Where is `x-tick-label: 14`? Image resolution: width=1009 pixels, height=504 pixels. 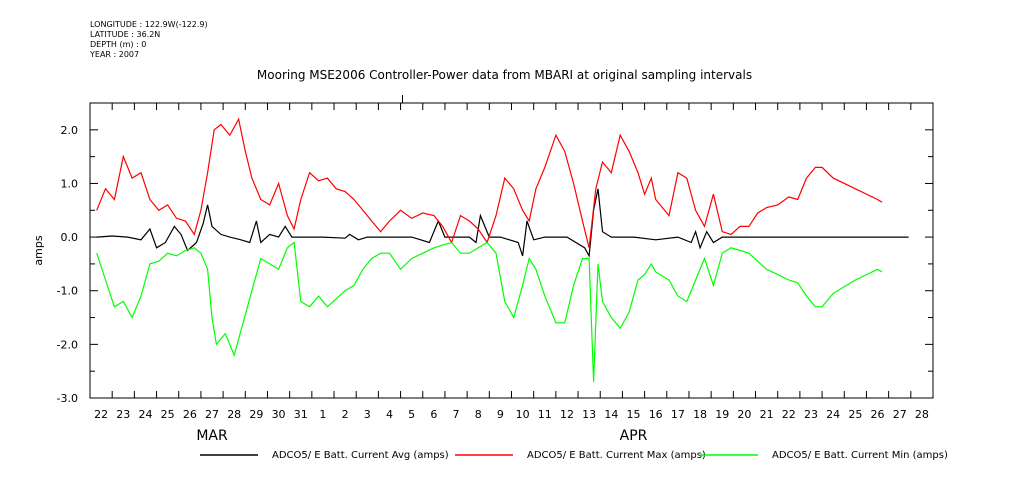
x-tick-label: 14 is located at coordinates (611, 414).